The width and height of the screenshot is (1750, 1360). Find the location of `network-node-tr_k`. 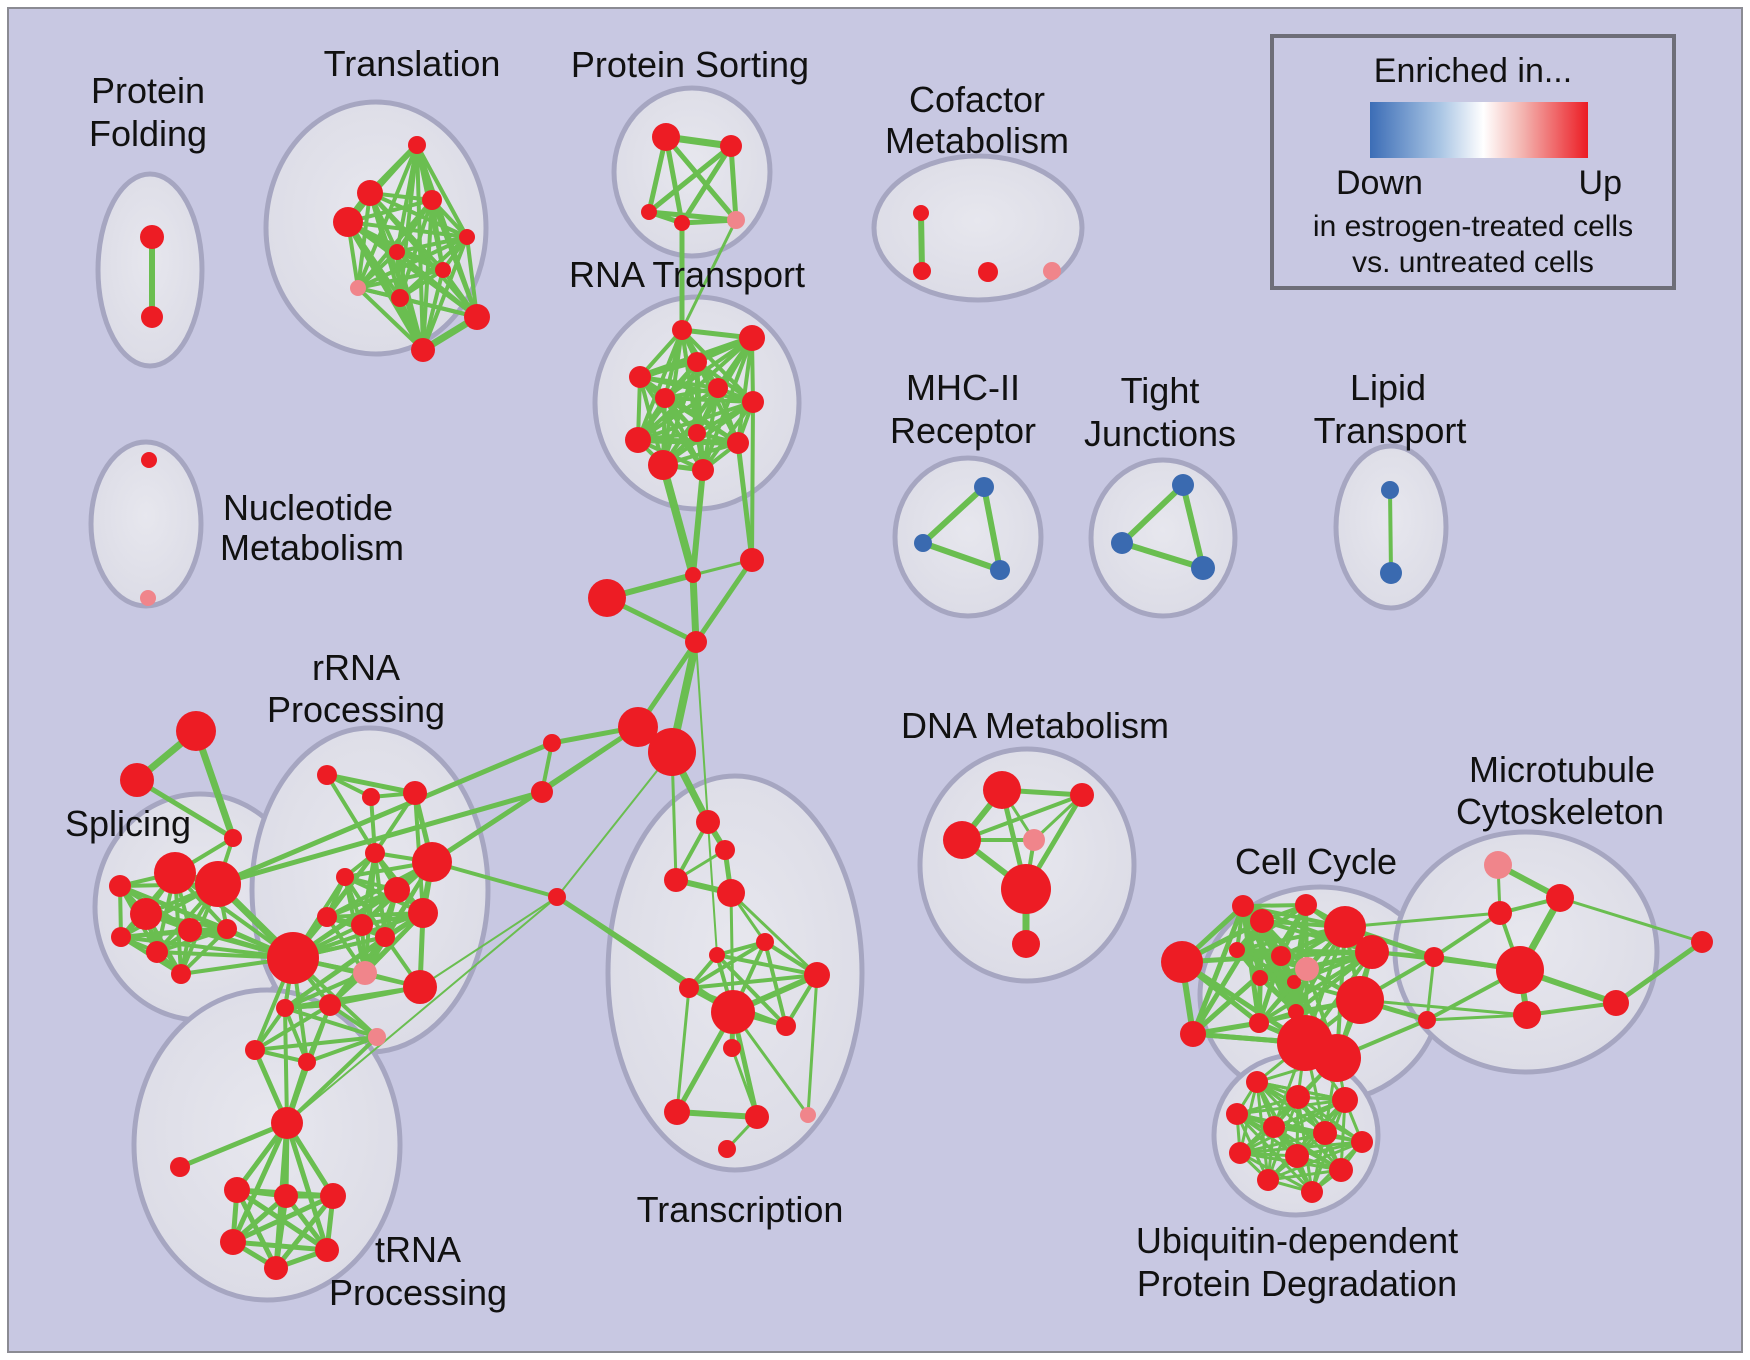

network-node-tr_k is located at coordinates (423, 350).